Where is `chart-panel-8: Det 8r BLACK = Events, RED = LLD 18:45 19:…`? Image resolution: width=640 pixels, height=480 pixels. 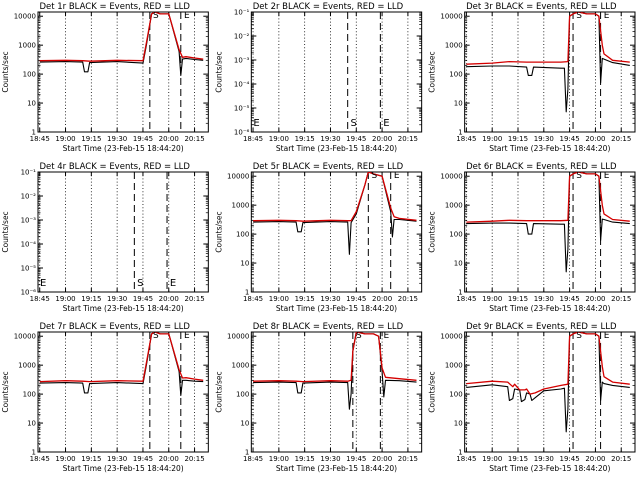
chart-panel-8: Det 8r BLACK = Events, RED = LLD 18:45 19:… is located at coordinates (318, 397).